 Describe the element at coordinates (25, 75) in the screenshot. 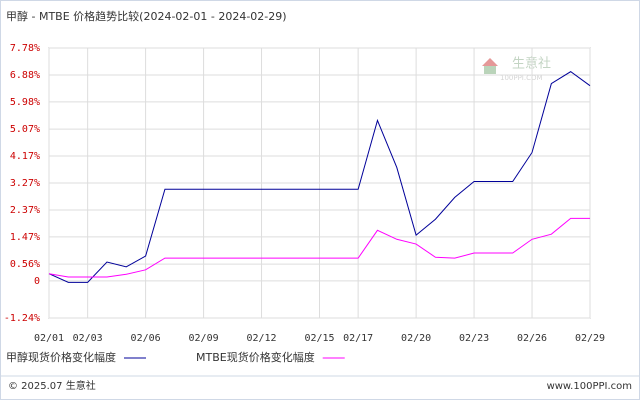

I see `y-tick-label: 6.88%` at that location.